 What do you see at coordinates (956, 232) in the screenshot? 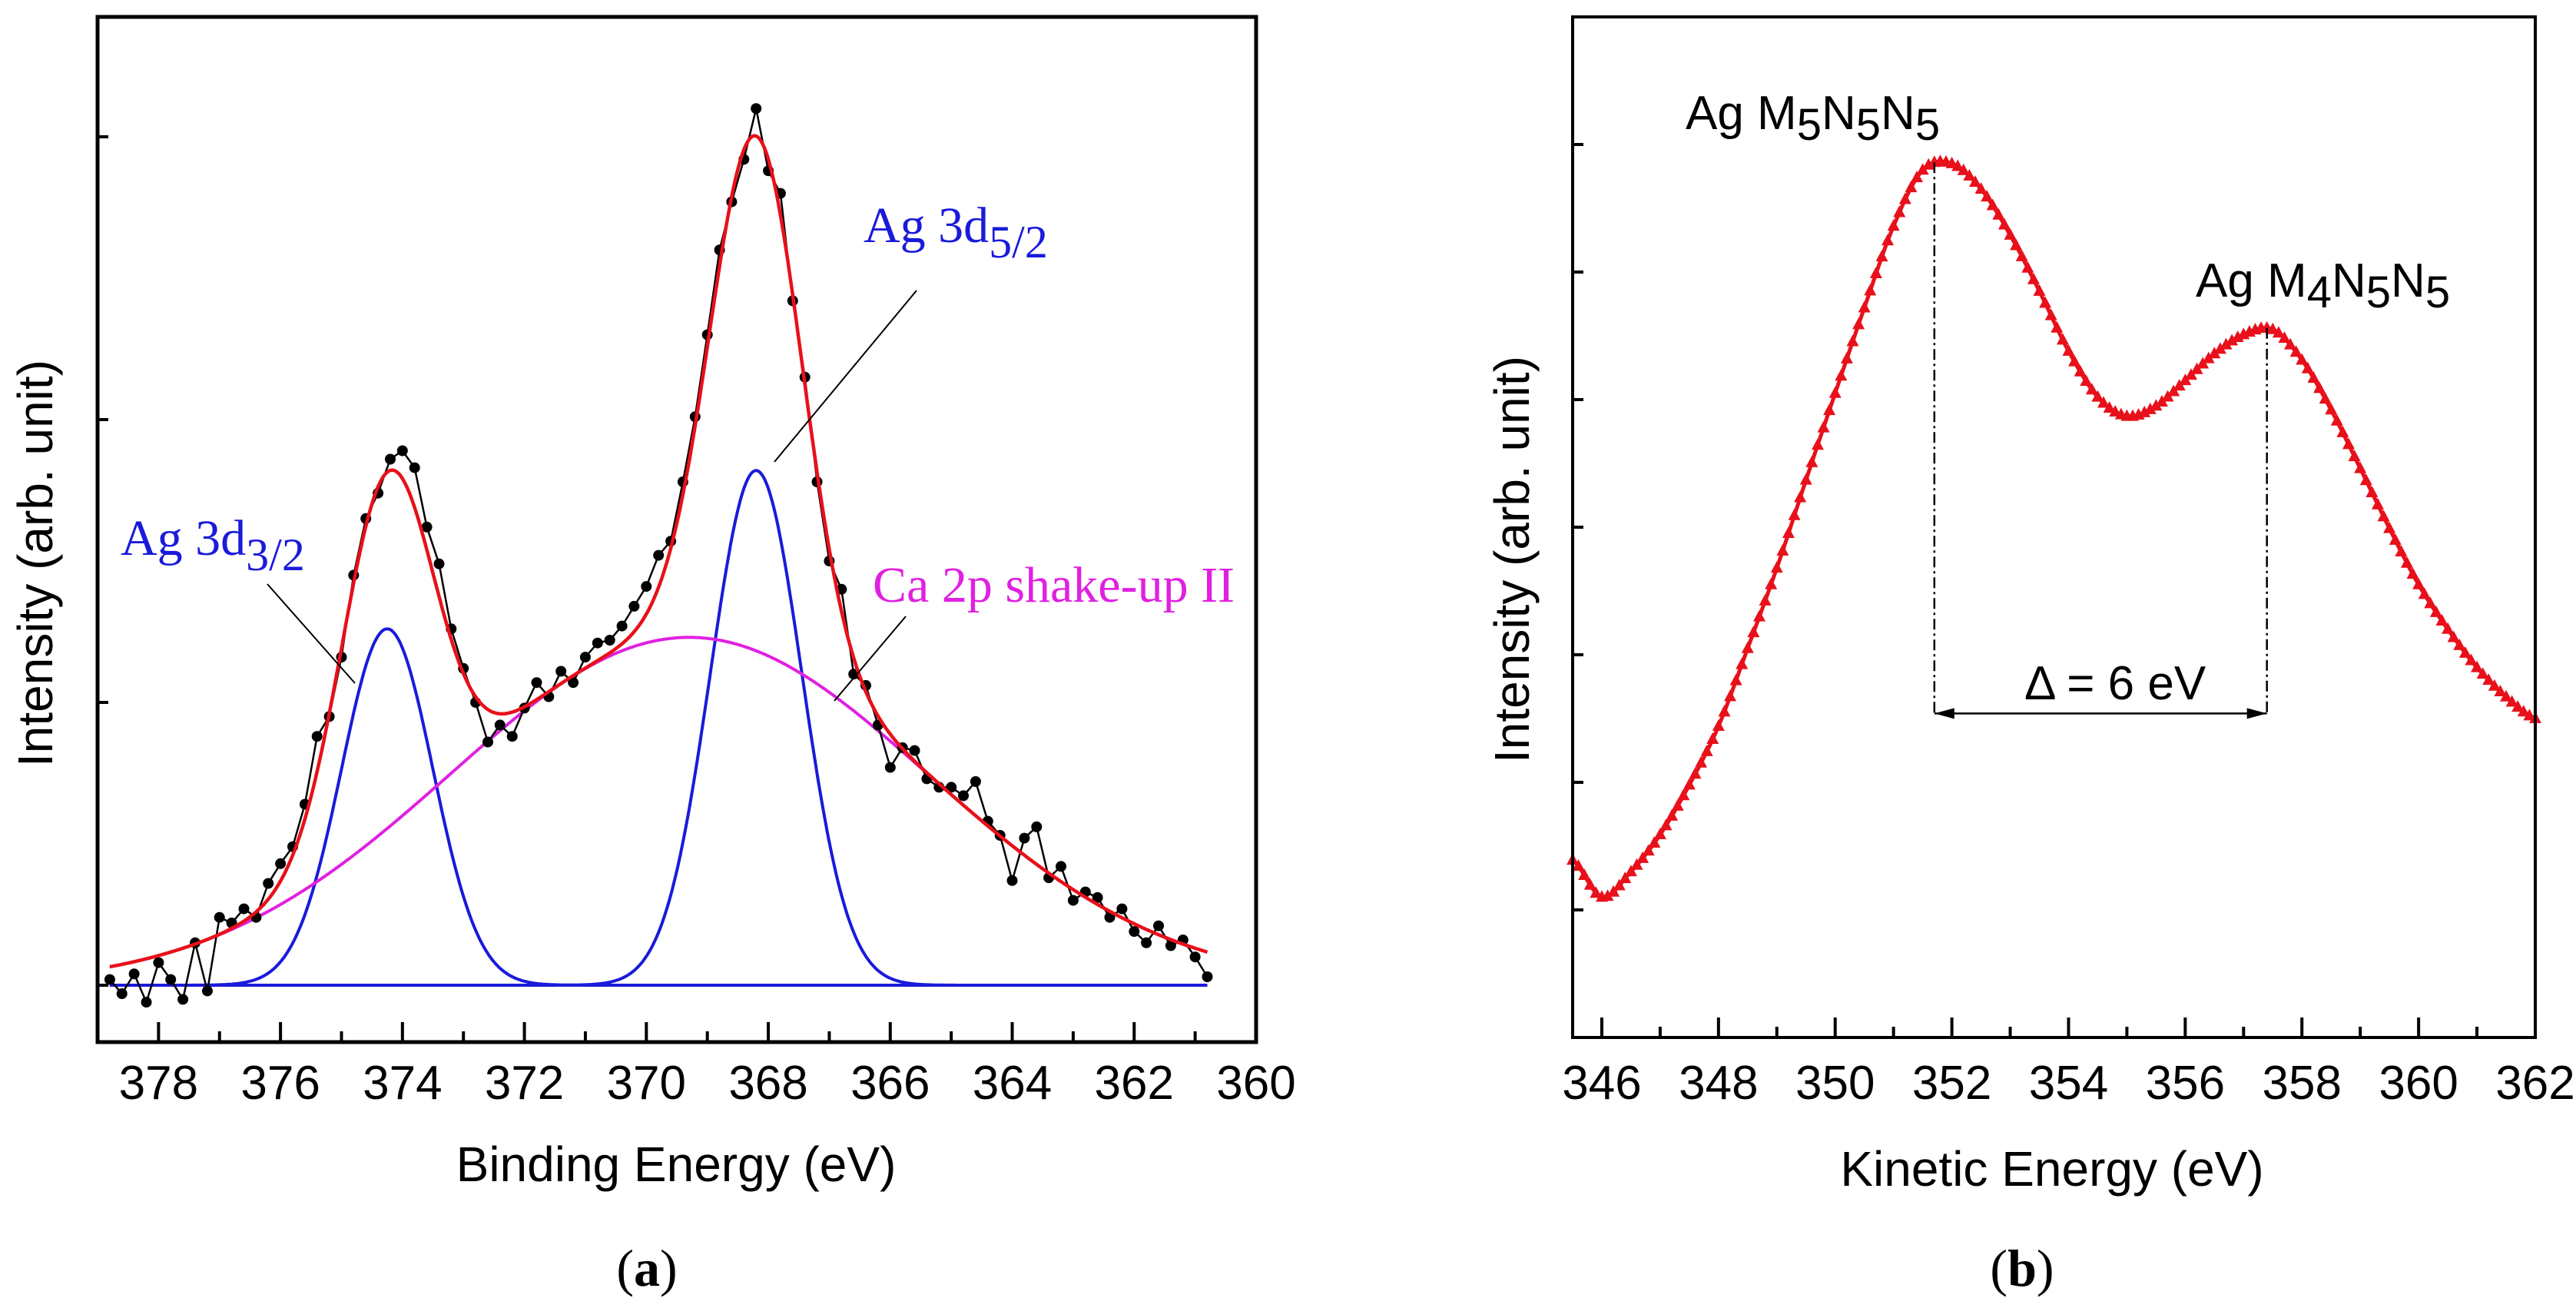
I see `label-ag-3d52: Ag 3d5/2` at bounding box center [956, 232].